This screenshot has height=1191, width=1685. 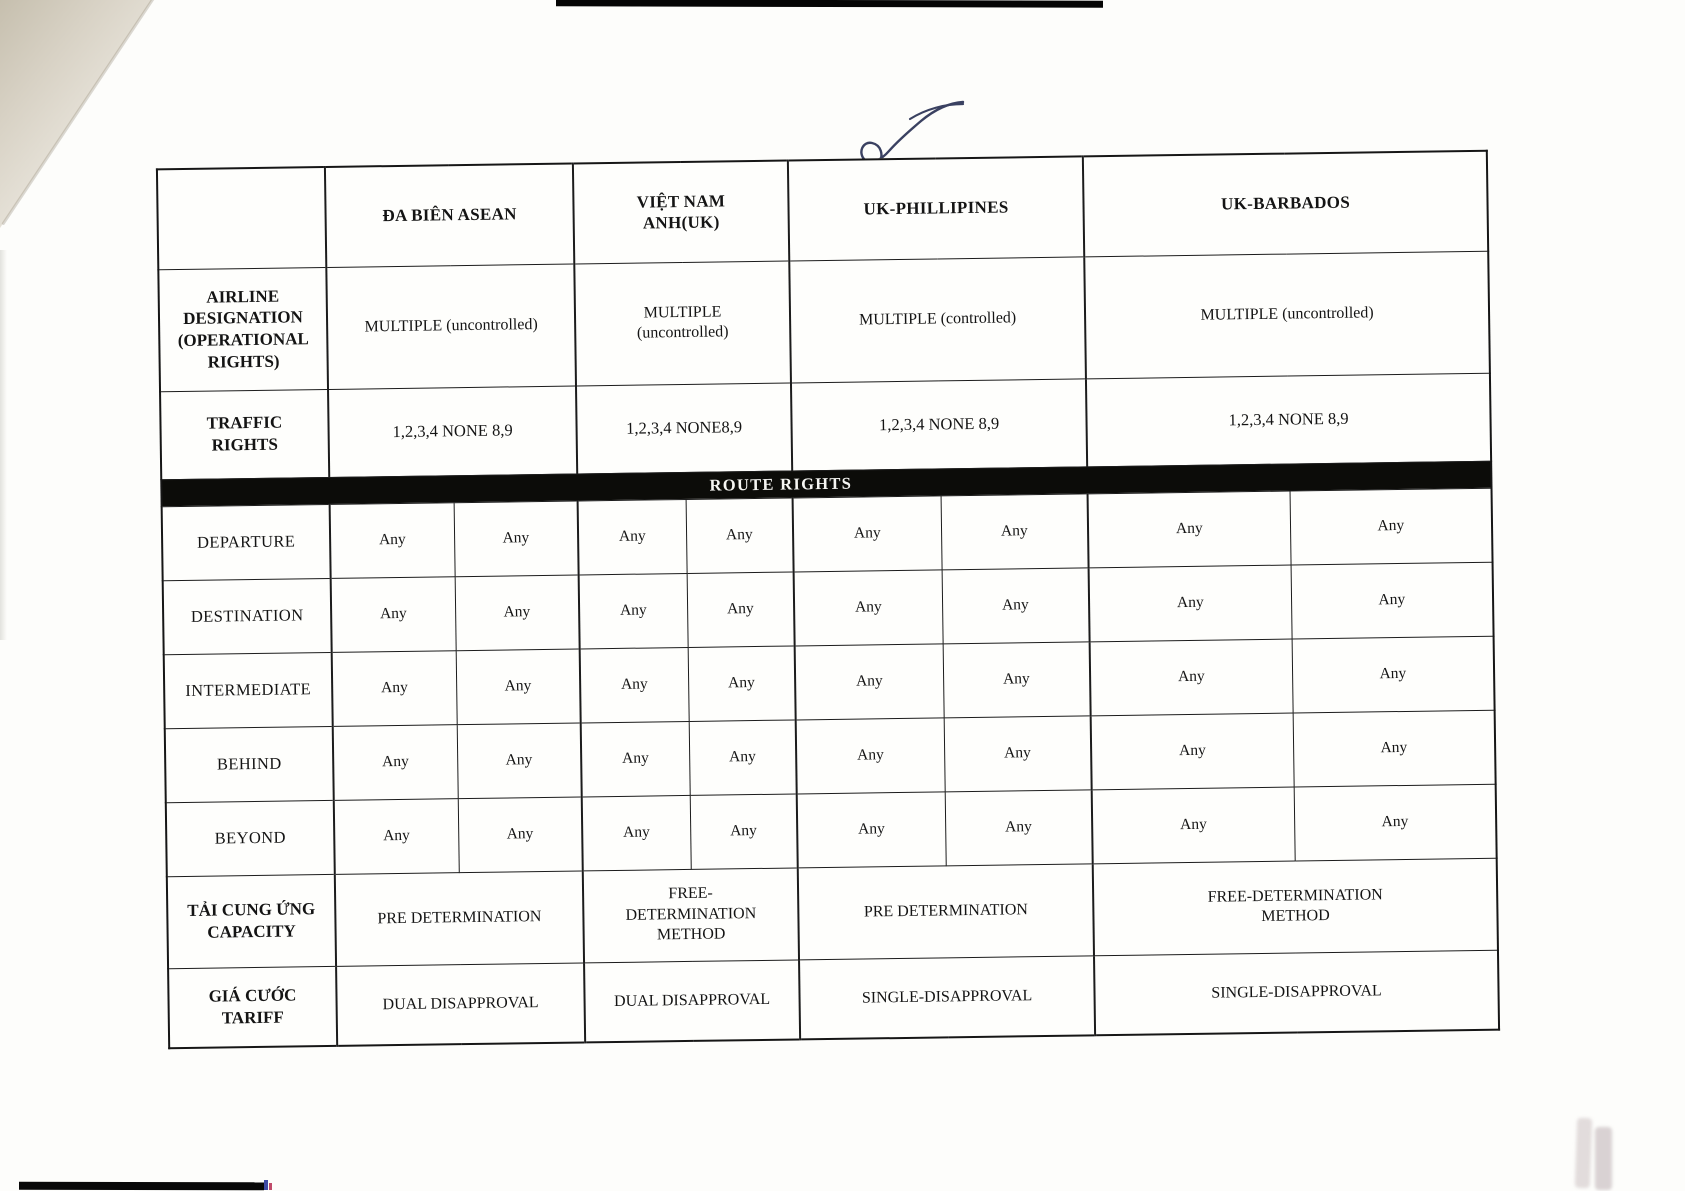 I want to click on cell-traffic-vietnam-uk: 1,2,3,4 NONE8,9, so click(x=684, y=428).